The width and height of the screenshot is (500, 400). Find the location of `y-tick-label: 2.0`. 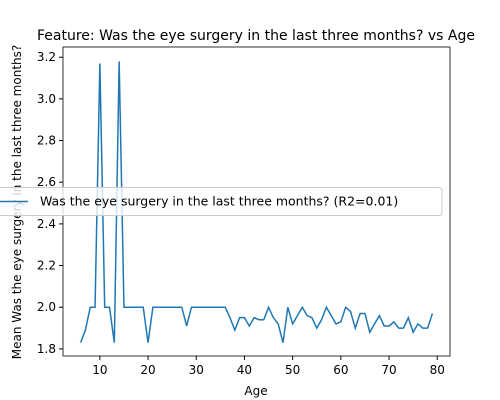

y-tick-label: 2.0 is located at coordinates (46, 307).